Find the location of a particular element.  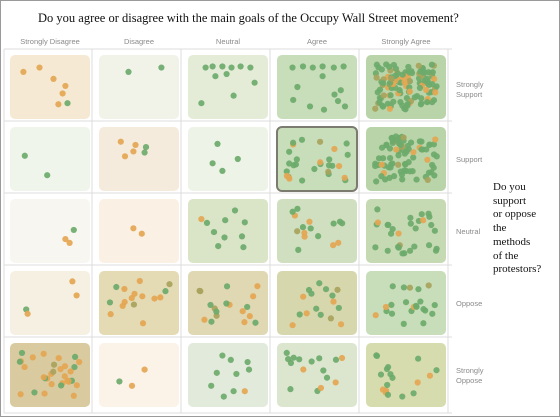

row-label-line: Oppose is located at coordinates (469, 303).